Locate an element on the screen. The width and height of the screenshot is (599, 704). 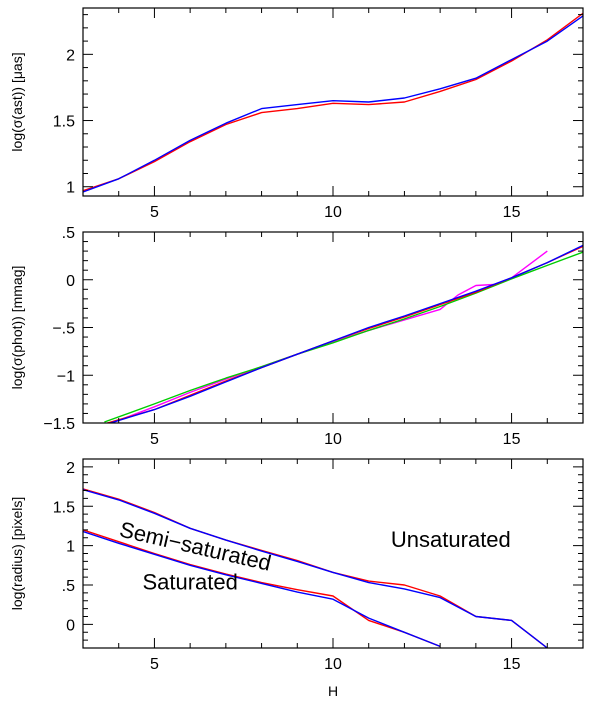
y-axis-title: log(σ(phot)) [mmag] is located at coordinates (17, 328).